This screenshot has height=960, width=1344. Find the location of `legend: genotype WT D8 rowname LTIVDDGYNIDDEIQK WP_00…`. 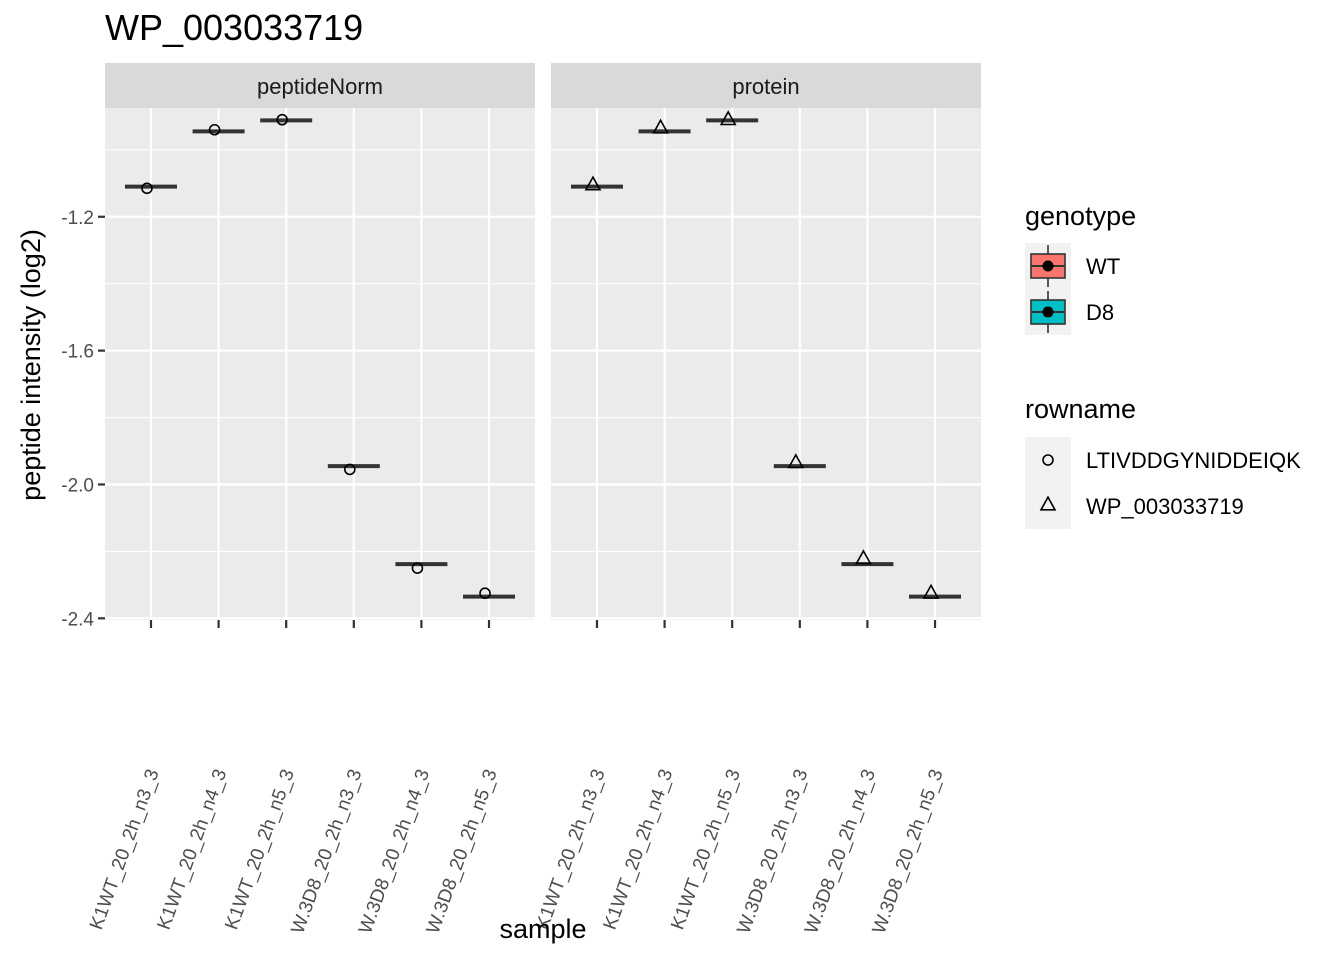

legend: genotype WT D8 rowname LTIVDDGYNIDDEIQK WP_00… is located at coordinates (1163, 365).